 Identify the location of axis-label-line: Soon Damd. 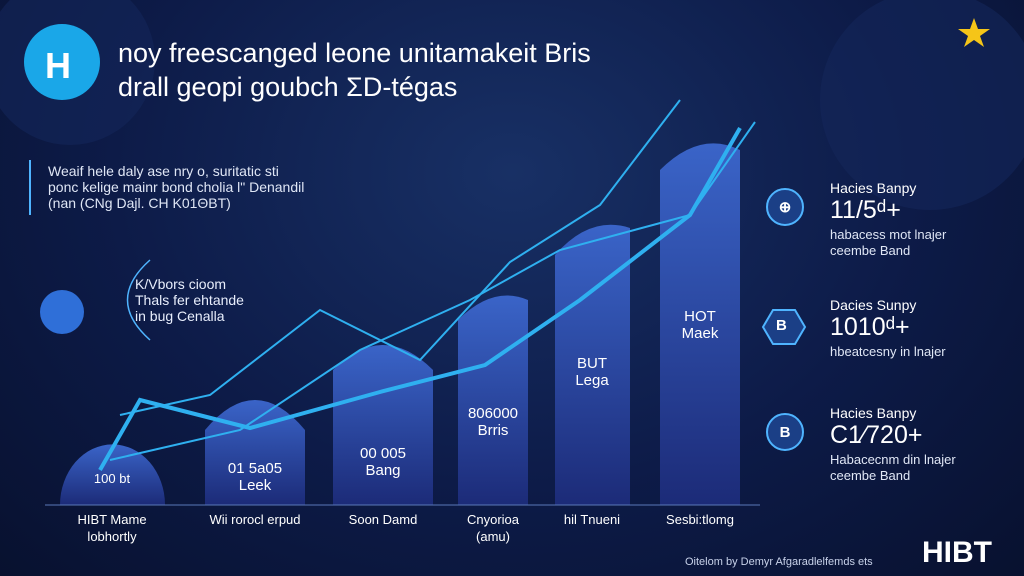
(383, 519).